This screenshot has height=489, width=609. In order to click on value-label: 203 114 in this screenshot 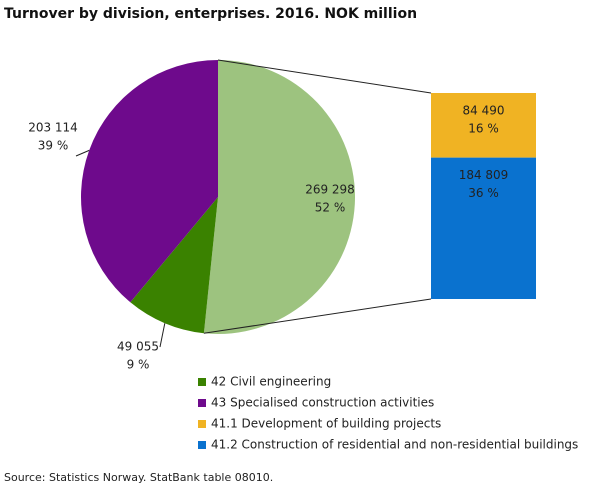, I will do `click(53, 128)`.